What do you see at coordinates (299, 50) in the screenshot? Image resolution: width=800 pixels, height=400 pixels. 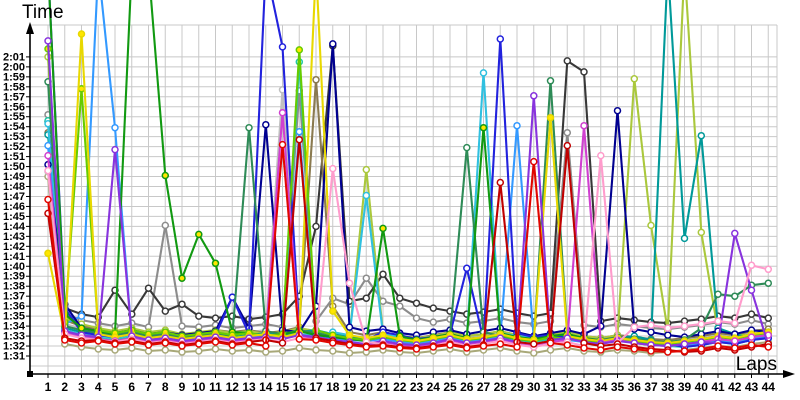 I see `series-lime-green-point` at bounding box center [299, 50].